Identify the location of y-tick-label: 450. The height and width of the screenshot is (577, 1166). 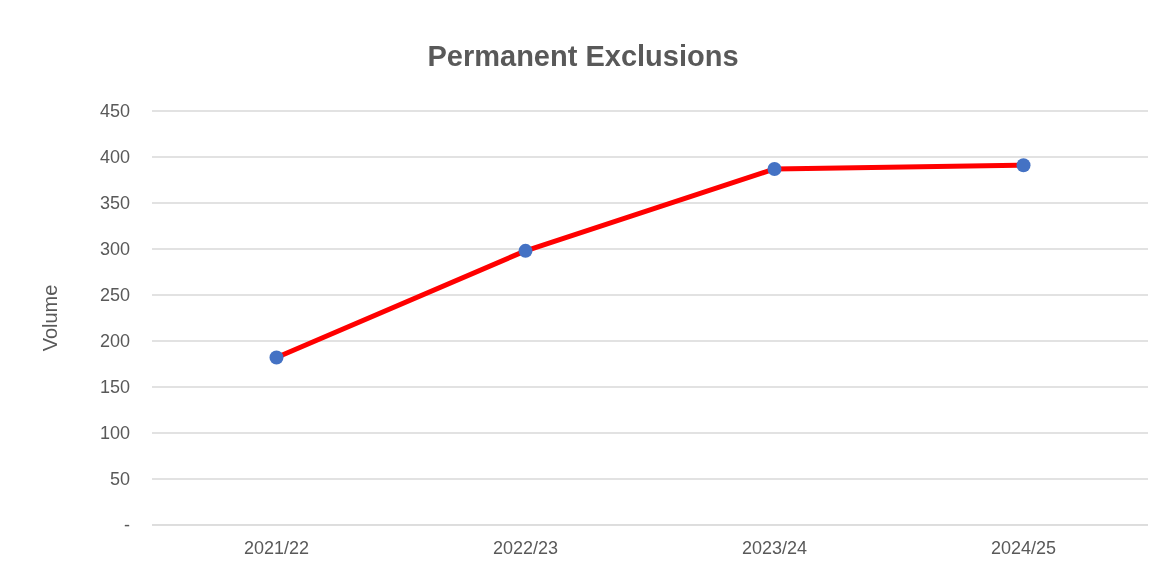
(114, 111).